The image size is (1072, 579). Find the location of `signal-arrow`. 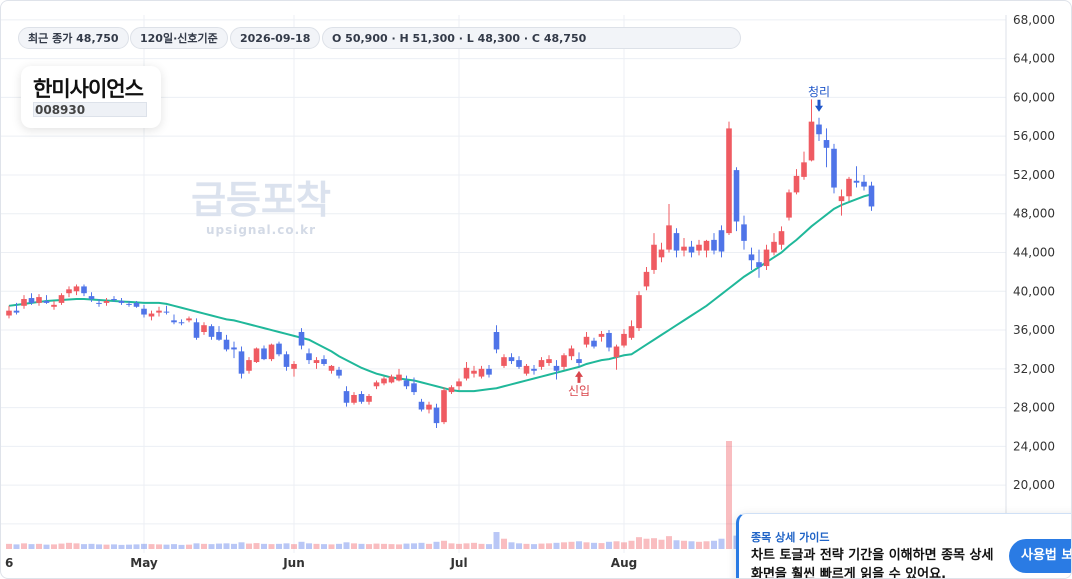

signal-arrow is located at coordinates (819, 105).